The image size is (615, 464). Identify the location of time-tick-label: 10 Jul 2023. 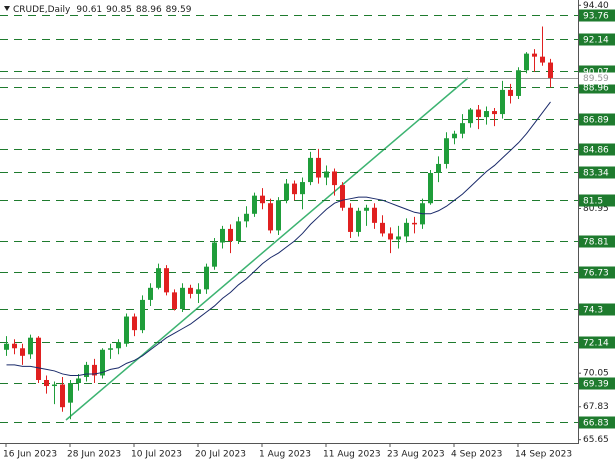
(156, 455).